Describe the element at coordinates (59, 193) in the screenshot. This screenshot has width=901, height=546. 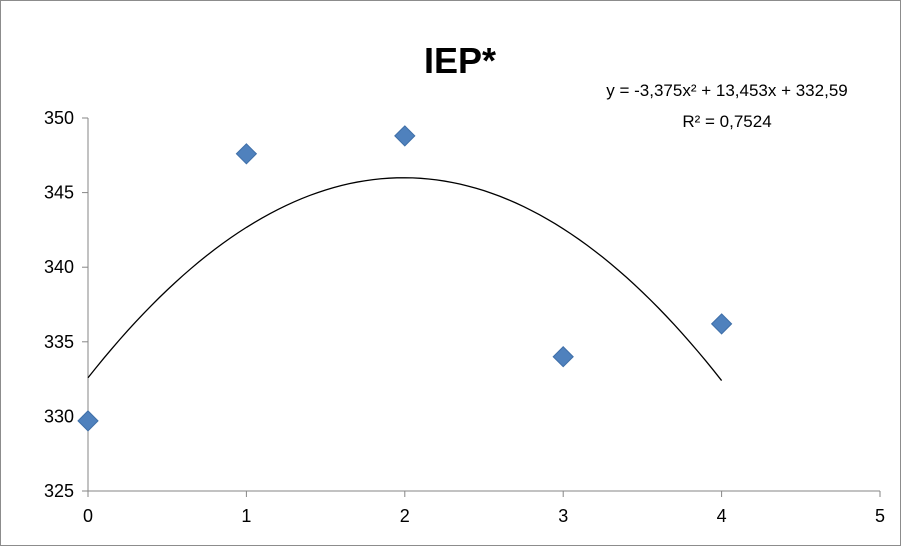
I see `y-tick-label: 345` at that location.